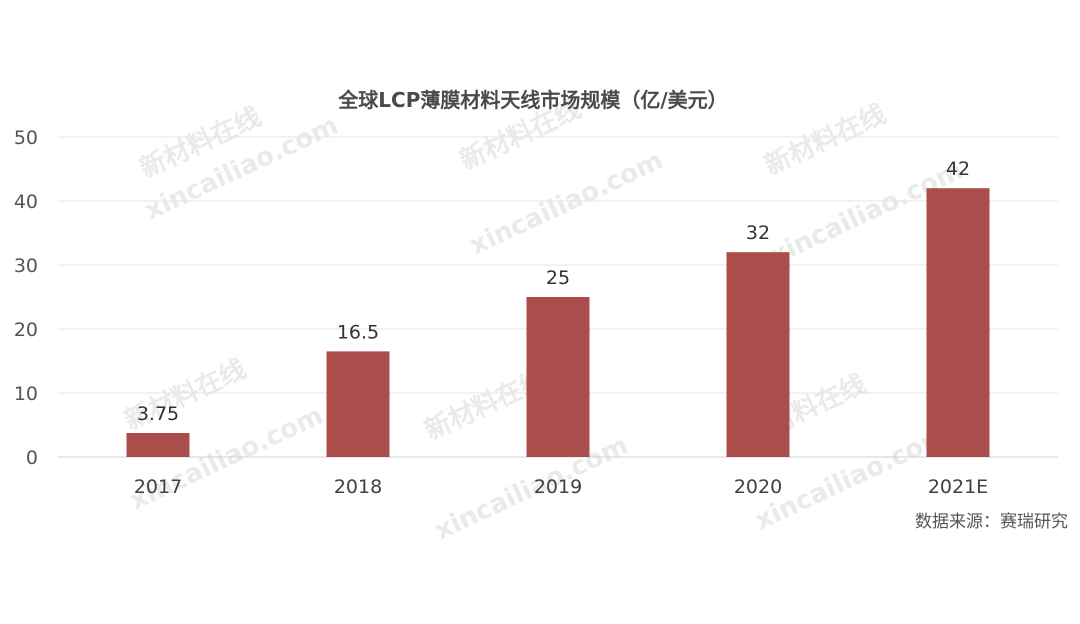 Image resolution: width=1080 pixels, height=624 pixels. I want to click on x-axis: 2017 2018 2019 2020 2021E, so click(561, 487).